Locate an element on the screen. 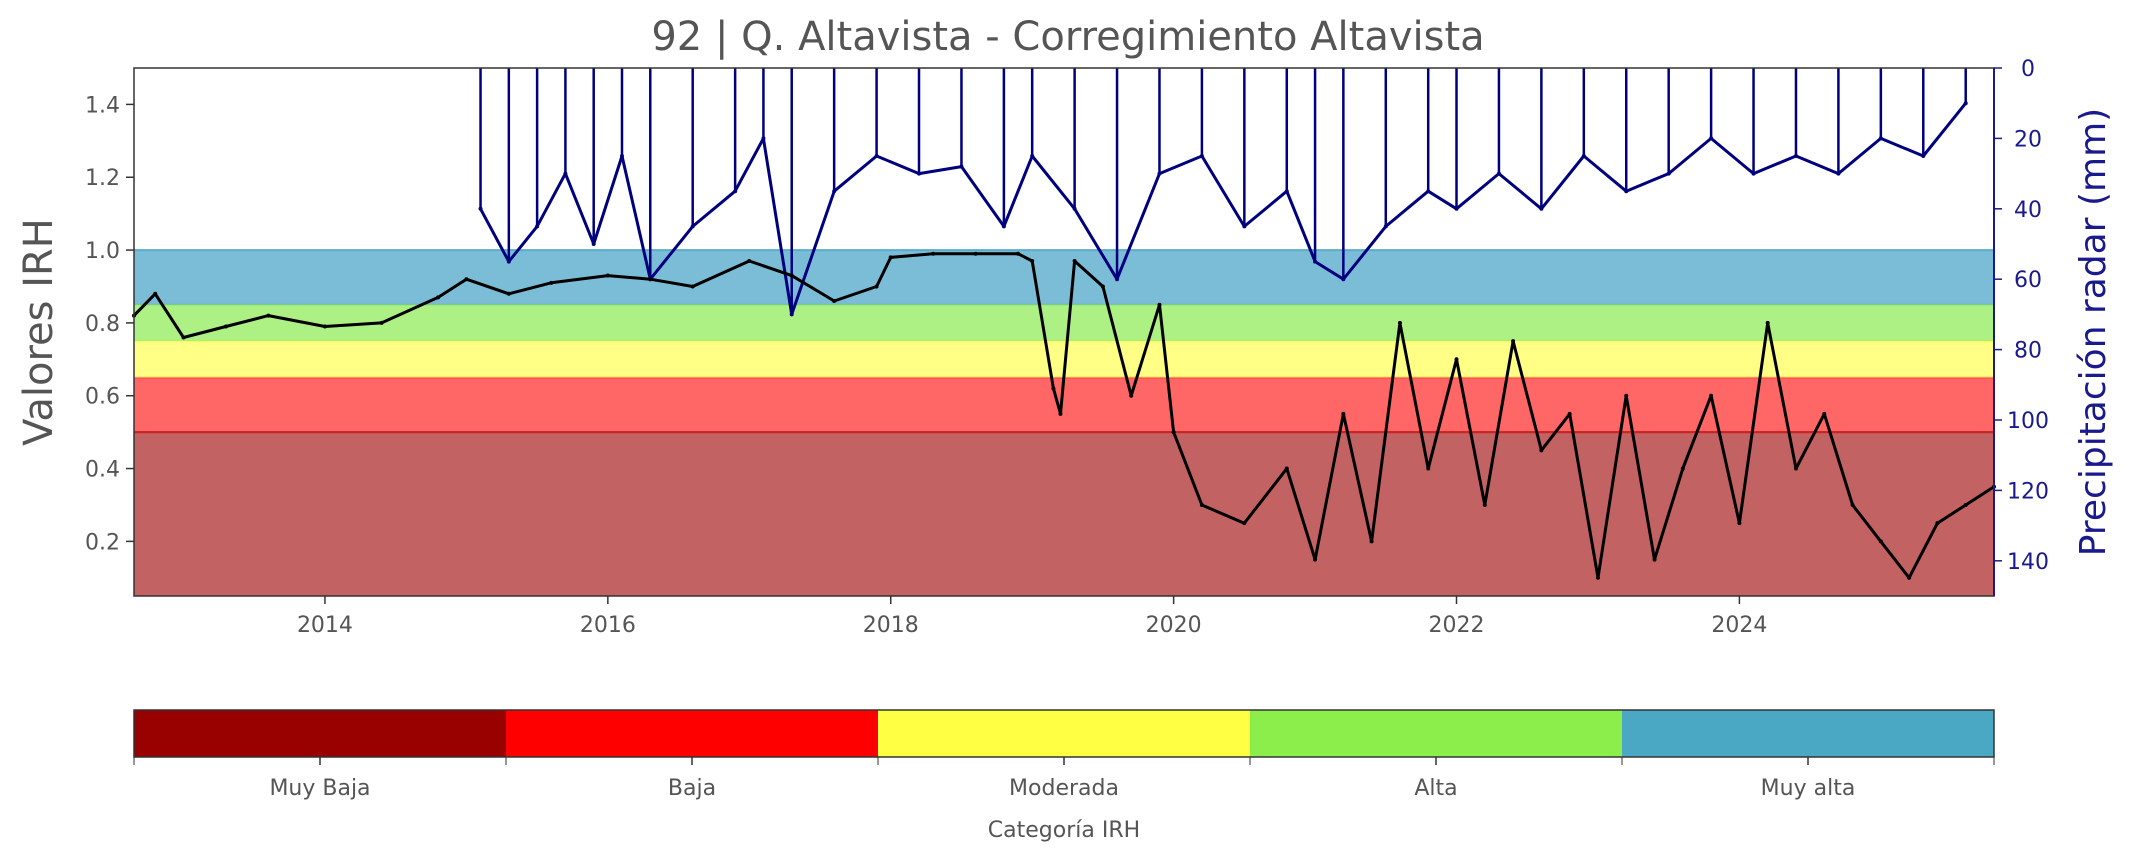 The height and width of the screenshot is (864, 2136). colorbar-category-label: Moderada is located at coordinates (1064, 788).